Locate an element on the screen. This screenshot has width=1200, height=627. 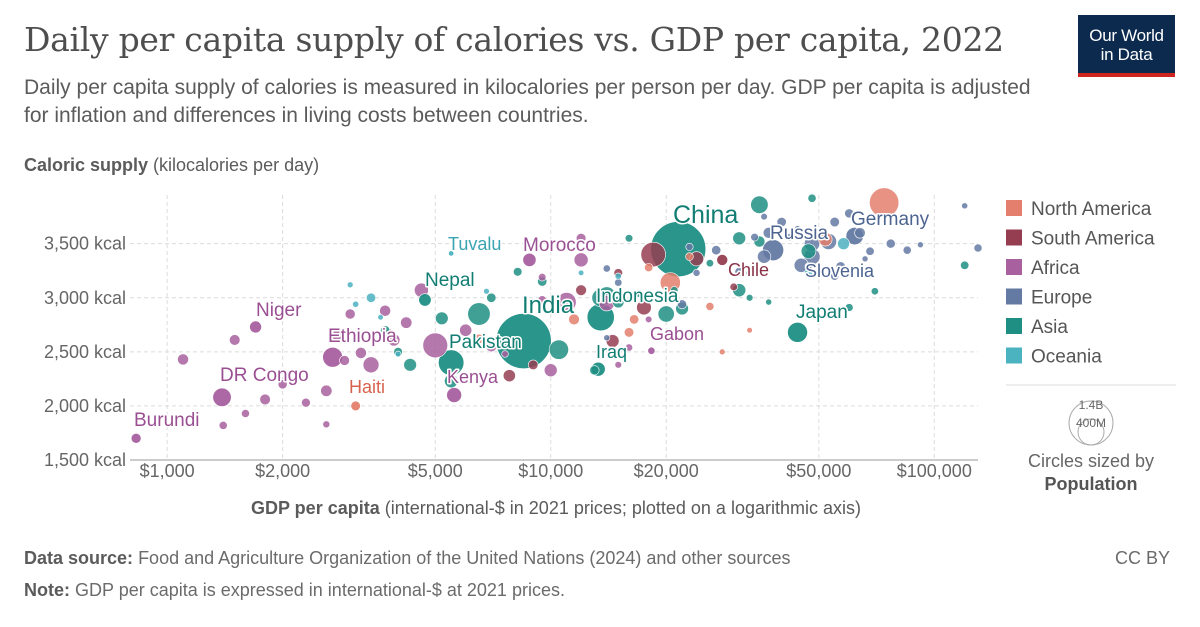
owid-logo: Our World in Data is located at coordinates (1126, 46).